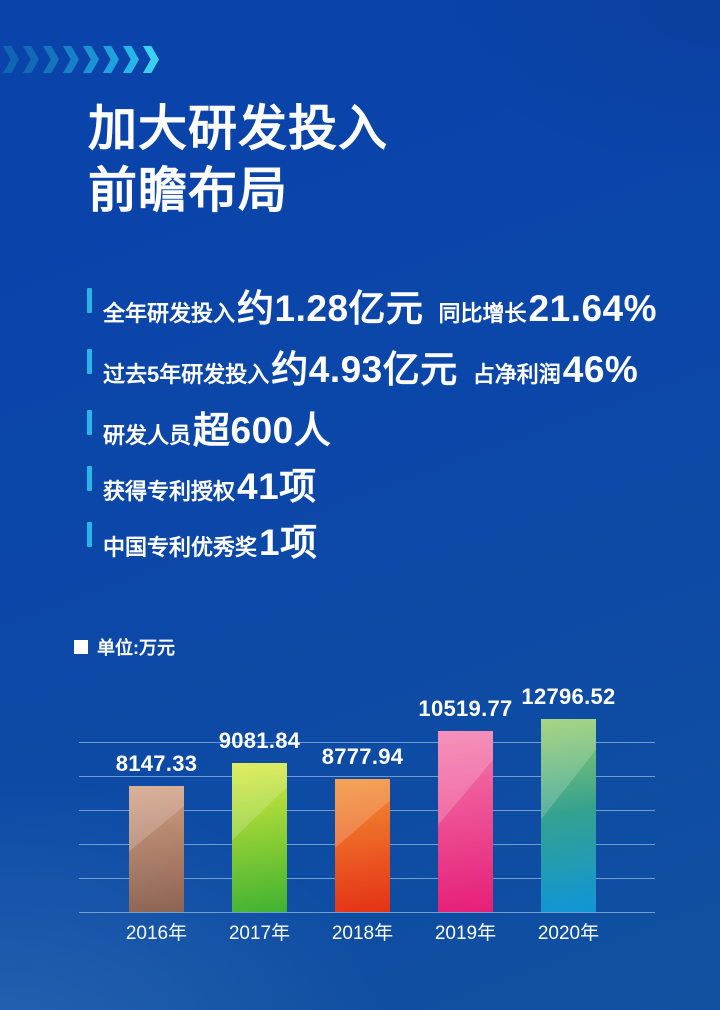 Image resolution: width=720 pixels, height=1010 pixels. What do you see at coordinates (288, 542) in the screenshot?
I see `stat-value: 1项` at bounding box center [288, 542].